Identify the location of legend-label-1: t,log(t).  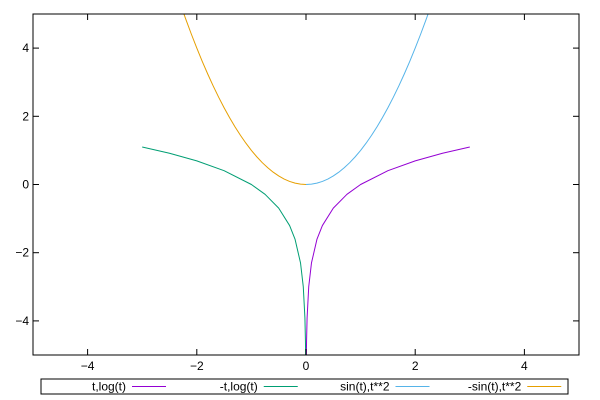
(109, 387).